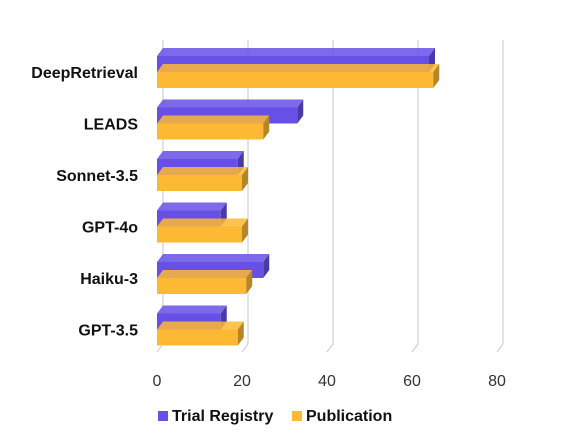 The width and height of the screenshot is (571, 448). Describe the element at coordinates (202, 171) in the screenshot. I see `bar-publication-sonnet-3-5-top` at that location.